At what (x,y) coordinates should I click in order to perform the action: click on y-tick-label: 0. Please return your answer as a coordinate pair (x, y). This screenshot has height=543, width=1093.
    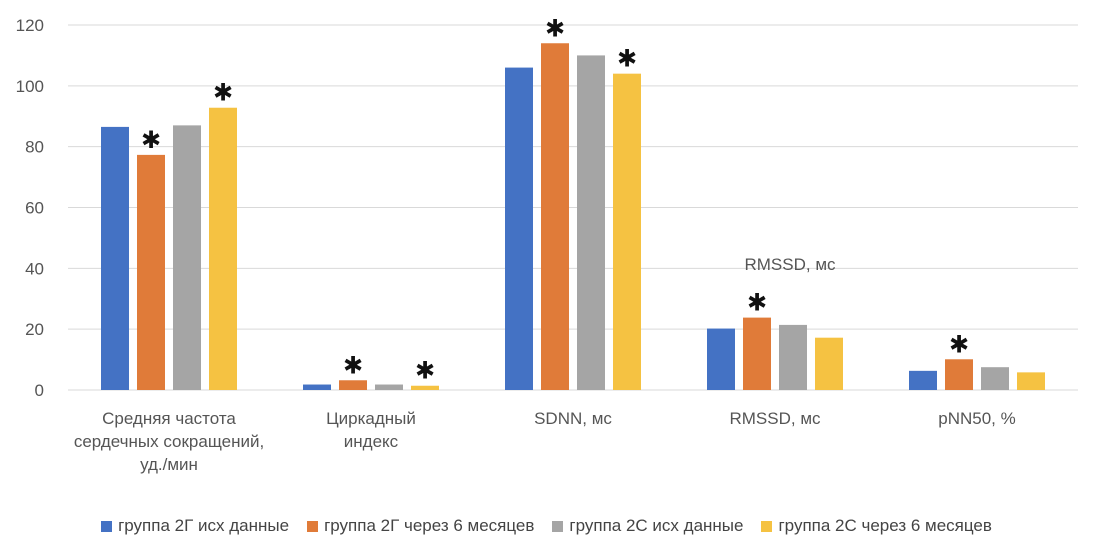
    Looking at the image, I should click on (39, 390).